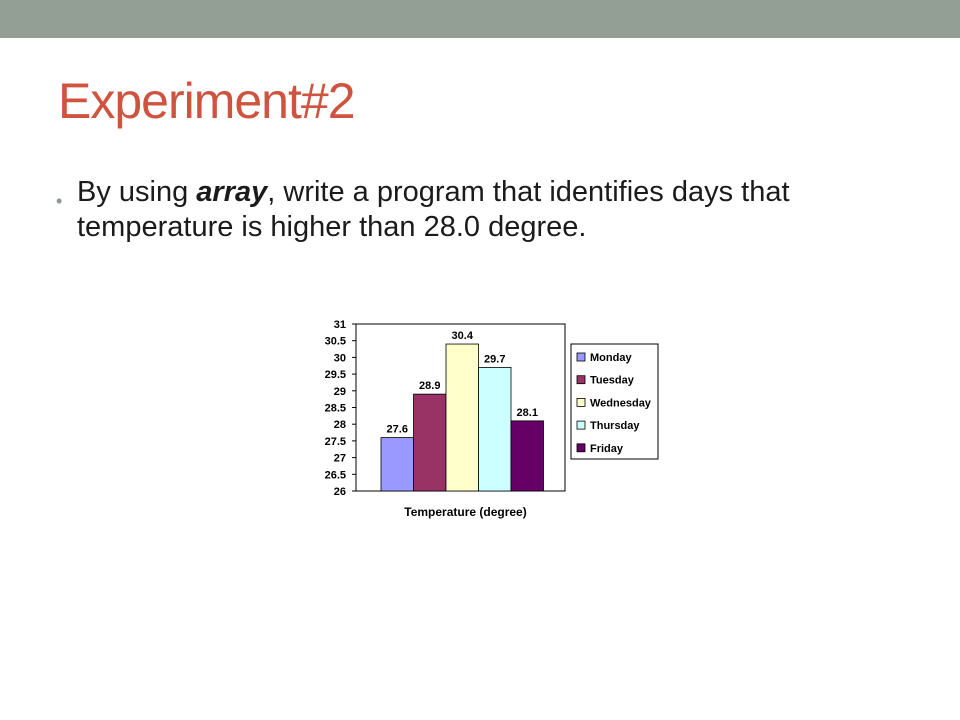 Image resolution: width=960 pixels, height=720 pixels. I want to click on y-tick-label: 26.5, so click(335, 475).